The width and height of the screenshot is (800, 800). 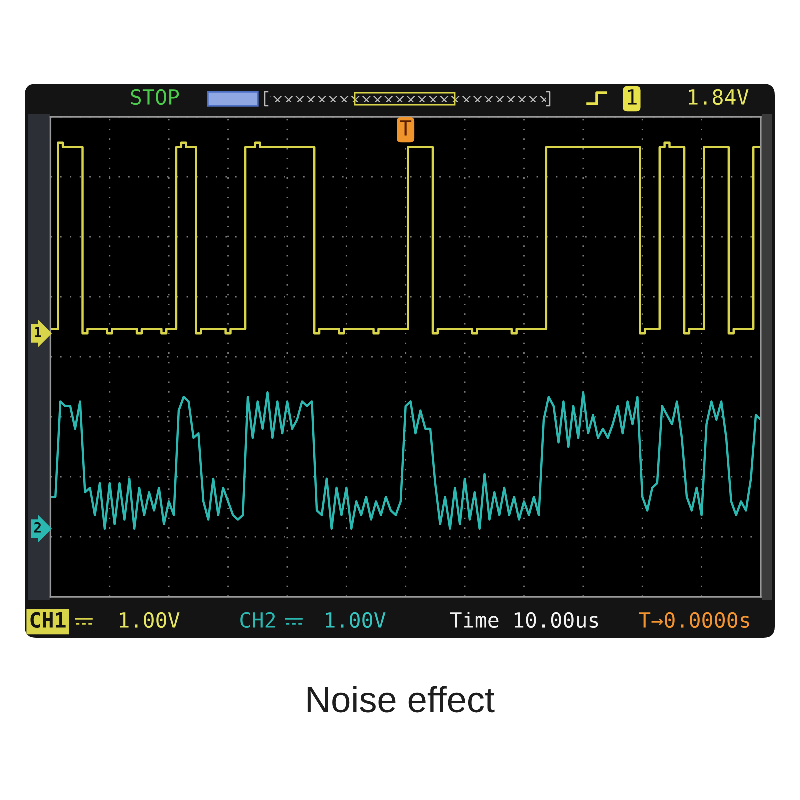 I want to click on legend-label: CH1, so click(x=48, y=620).